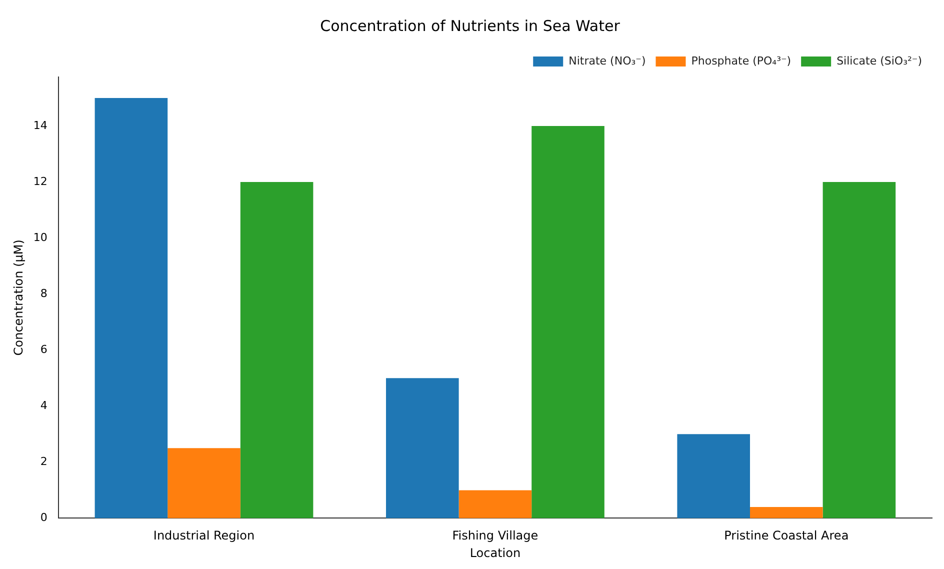  What do you see at coordinates (40, 125) in the screenshot?
I see `y-tick-label: 14` at bounding box center [40, 125].